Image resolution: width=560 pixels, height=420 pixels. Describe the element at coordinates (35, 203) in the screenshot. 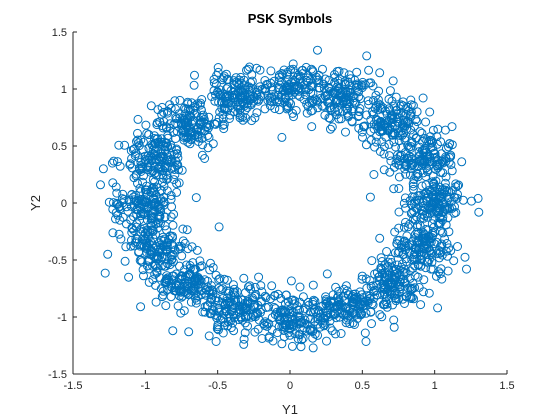

I see `y-axis-label: Y2` at that location.